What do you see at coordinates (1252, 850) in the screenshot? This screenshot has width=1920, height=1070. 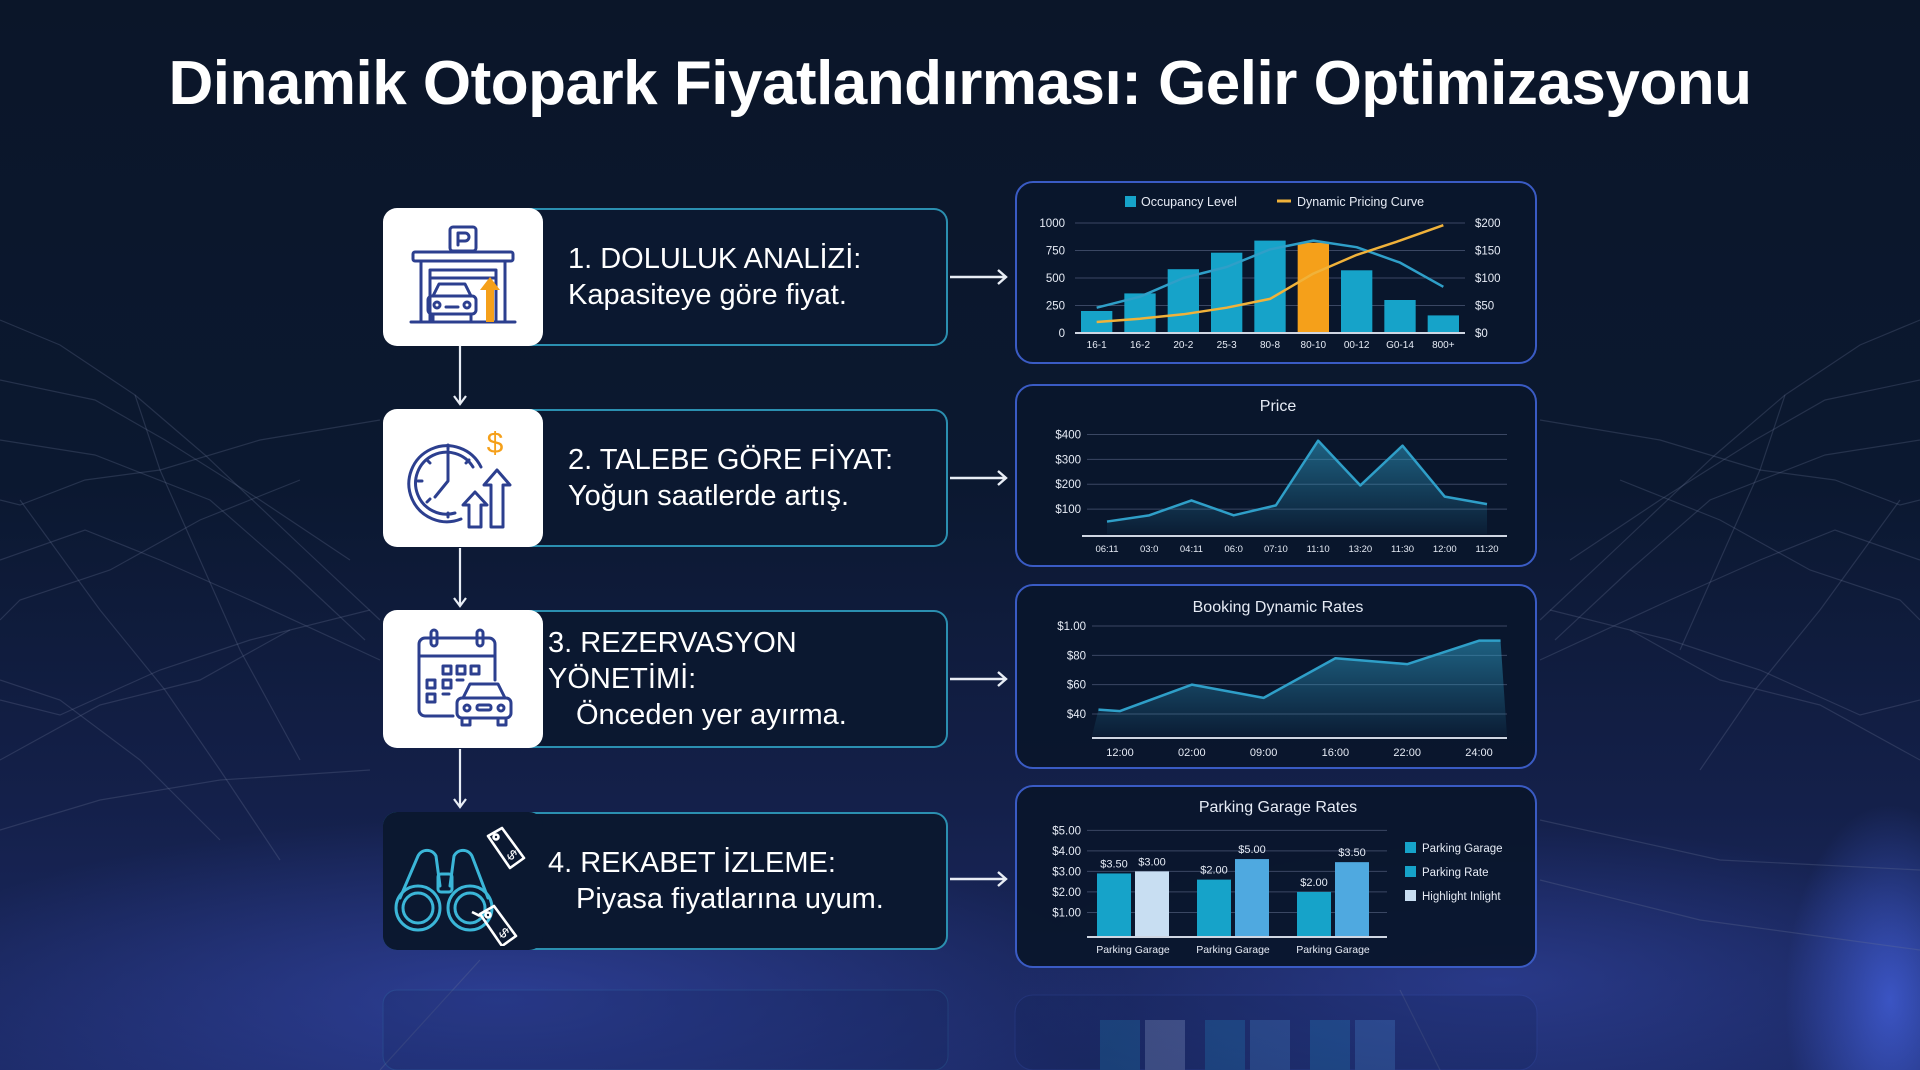 I see `bar-value-label: $5.00` at bounding box center [1252, 850].